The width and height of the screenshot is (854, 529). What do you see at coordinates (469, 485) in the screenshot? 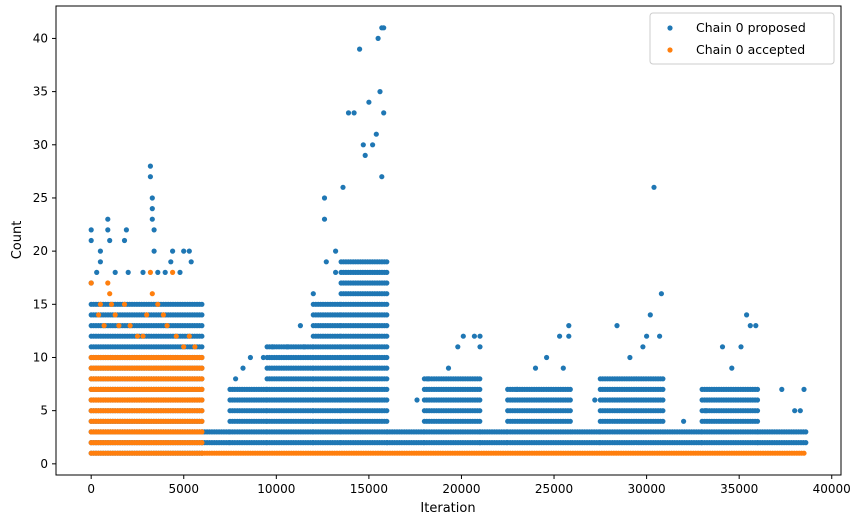
I see `x-axis-ticks: 0 5000 10000 15000 20000 25000 30000 35000 40000` at bounding box center [469, 485].